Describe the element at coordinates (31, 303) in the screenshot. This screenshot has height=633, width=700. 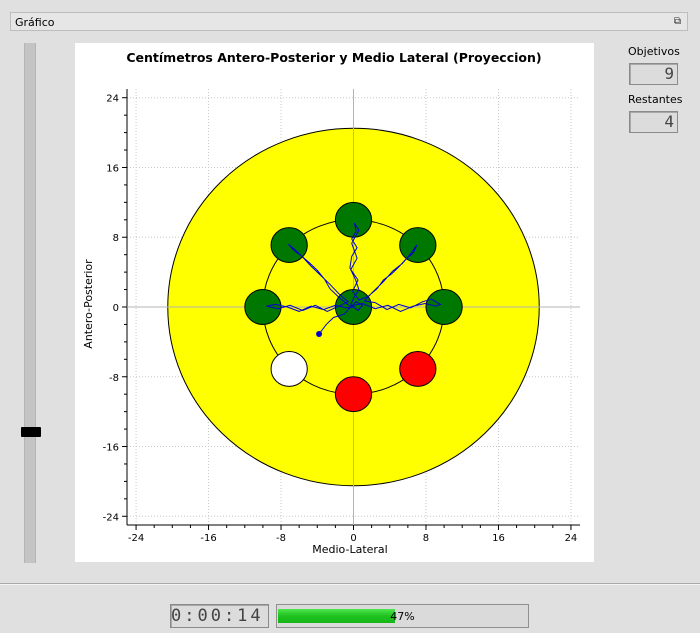
I see `vertical-slider` at that location.